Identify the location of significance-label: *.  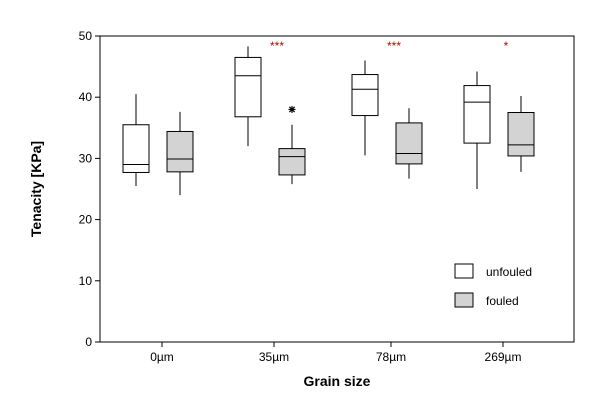
(506, 46).